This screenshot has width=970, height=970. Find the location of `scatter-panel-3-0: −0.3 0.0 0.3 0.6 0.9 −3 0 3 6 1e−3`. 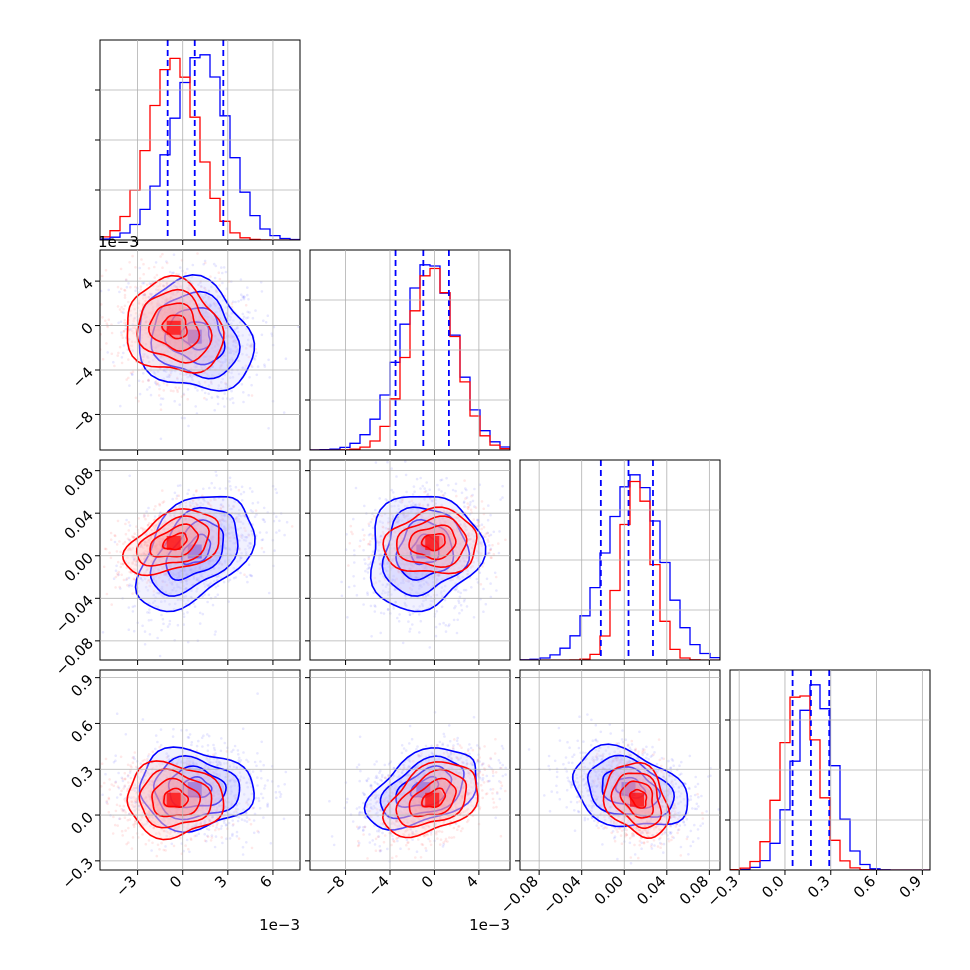

scatter-panel-3-0: −0.3 0.0 0.3 0.6 0.9 −3 0 3 6 1e−3 is located at coordinates (180, 801).